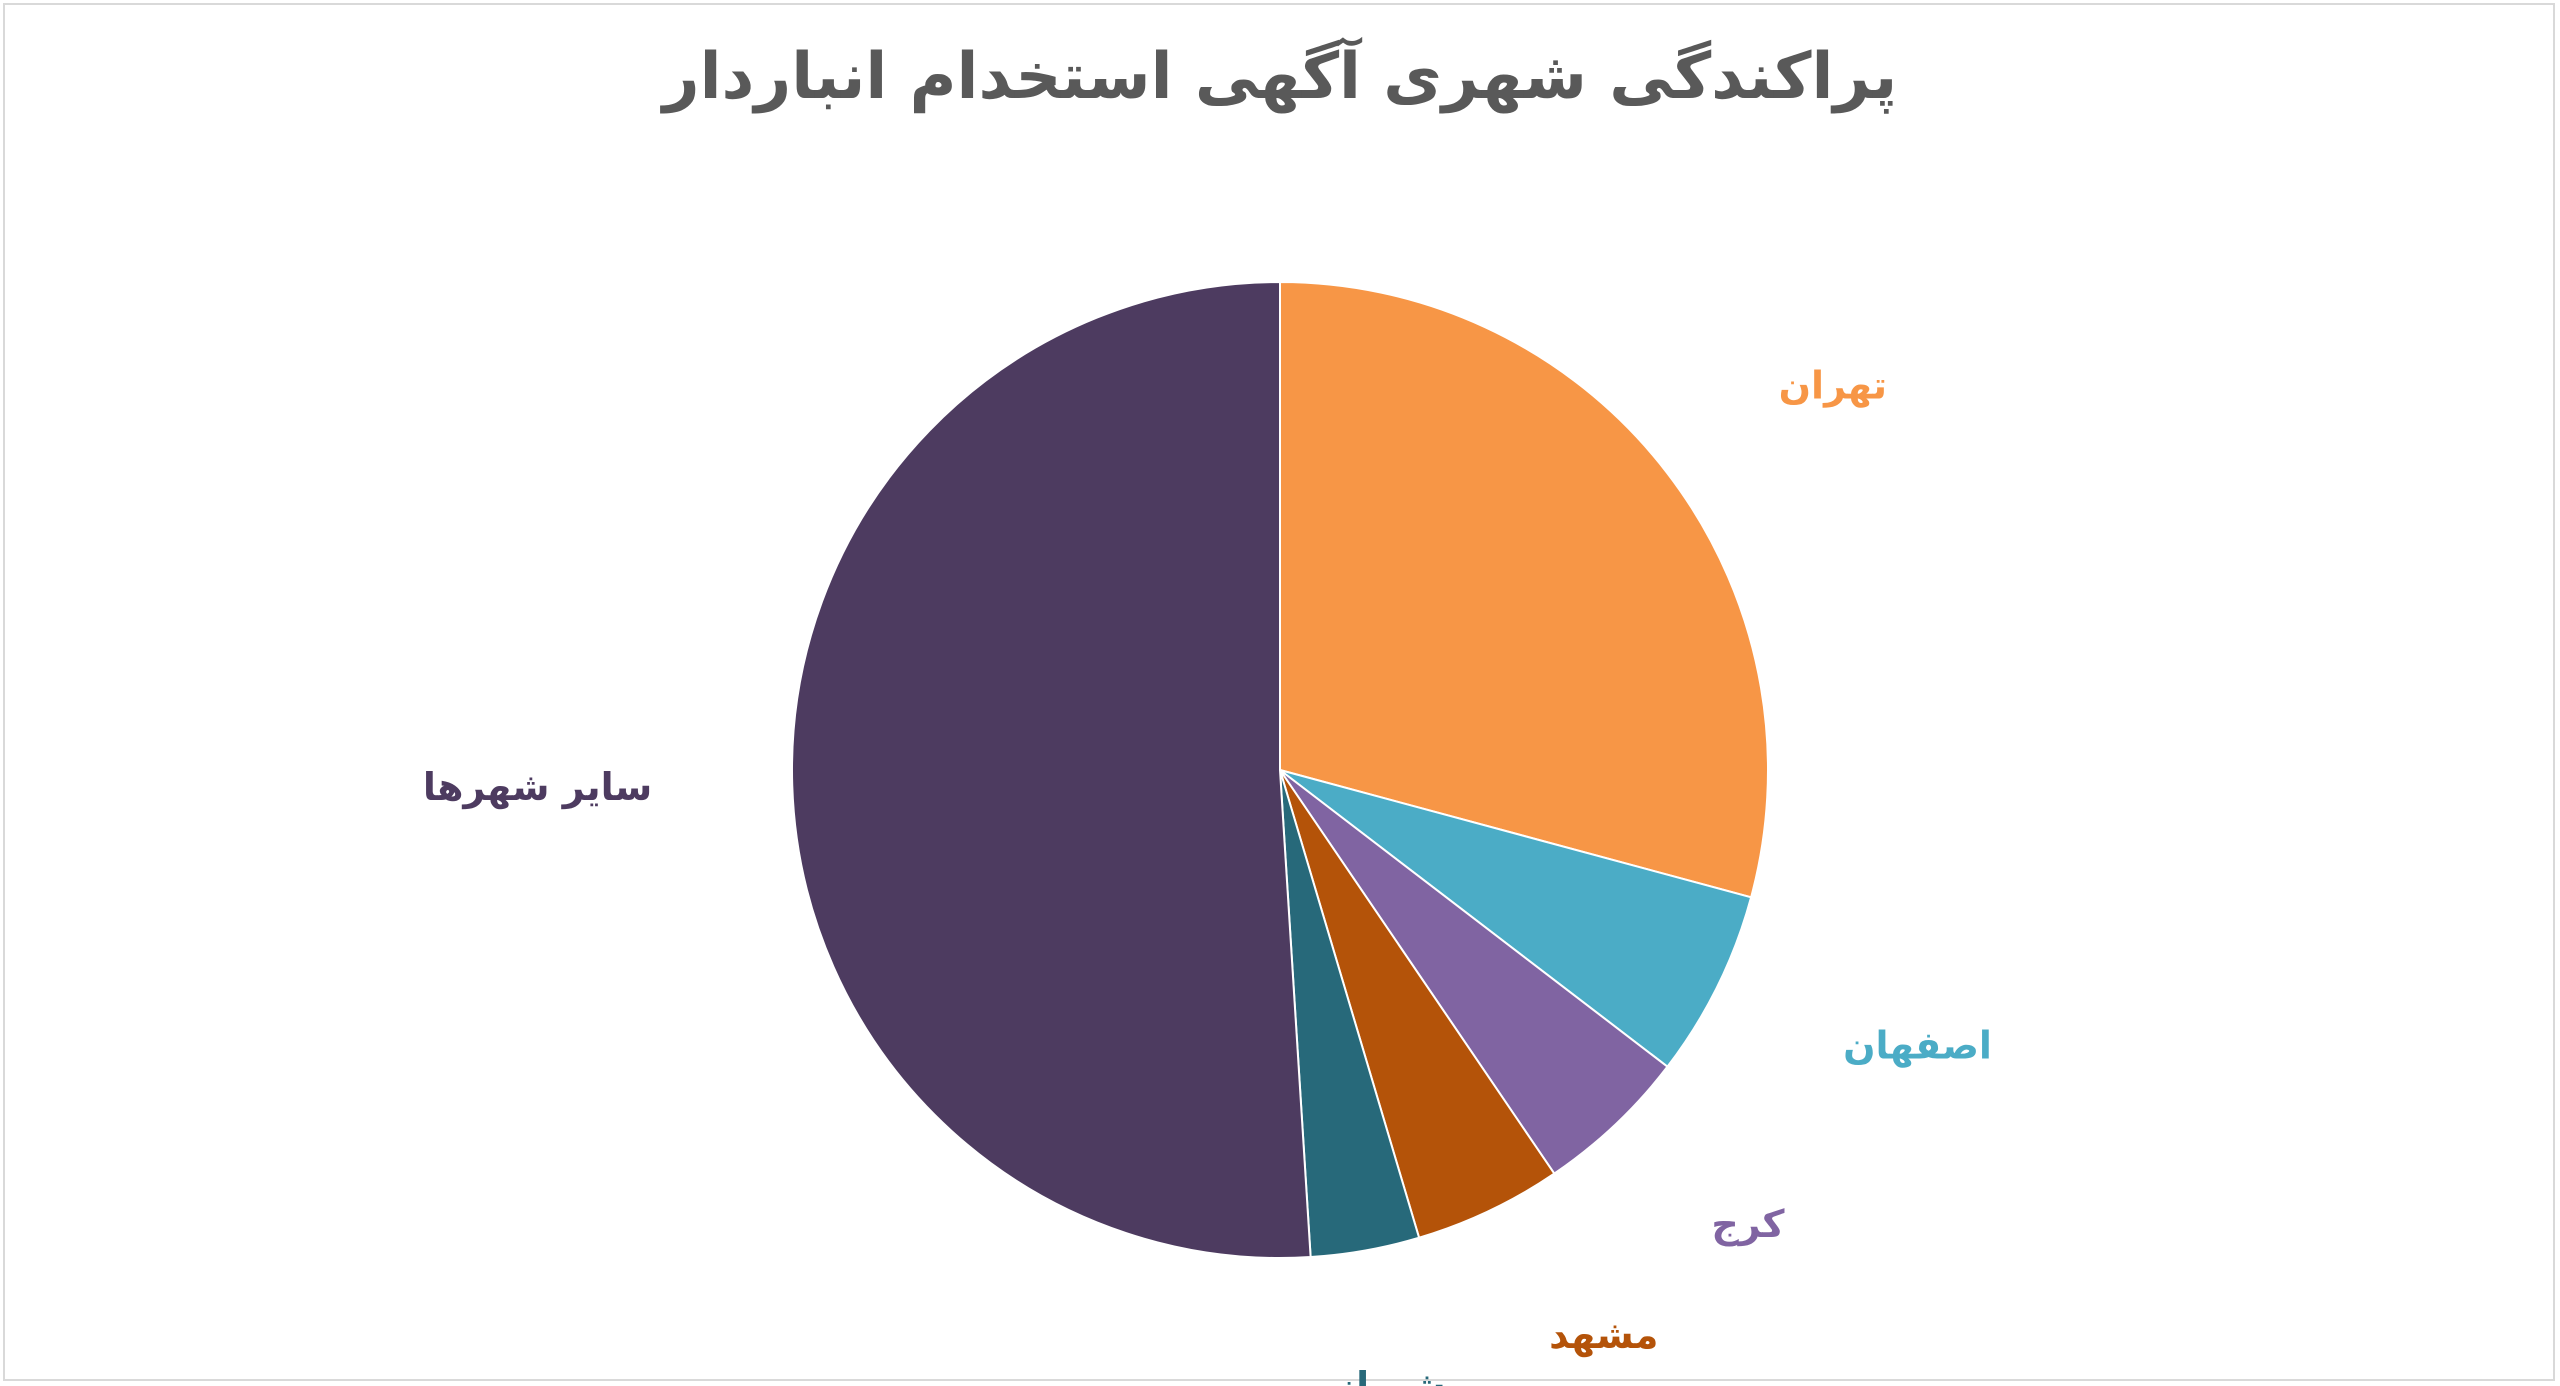 Image resolution: width=2560 pixels, height=1386 pixels. I want to click on pie-label-4: شیراز, so click(1388, 1375).